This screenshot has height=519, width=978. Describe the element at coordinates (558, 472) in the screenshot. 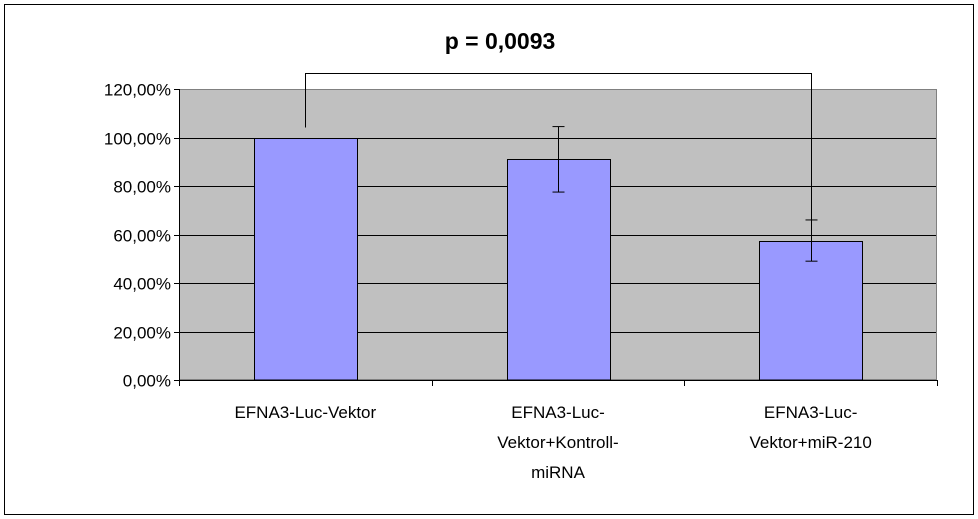

I see `x-category-label: miRNA` at that location.